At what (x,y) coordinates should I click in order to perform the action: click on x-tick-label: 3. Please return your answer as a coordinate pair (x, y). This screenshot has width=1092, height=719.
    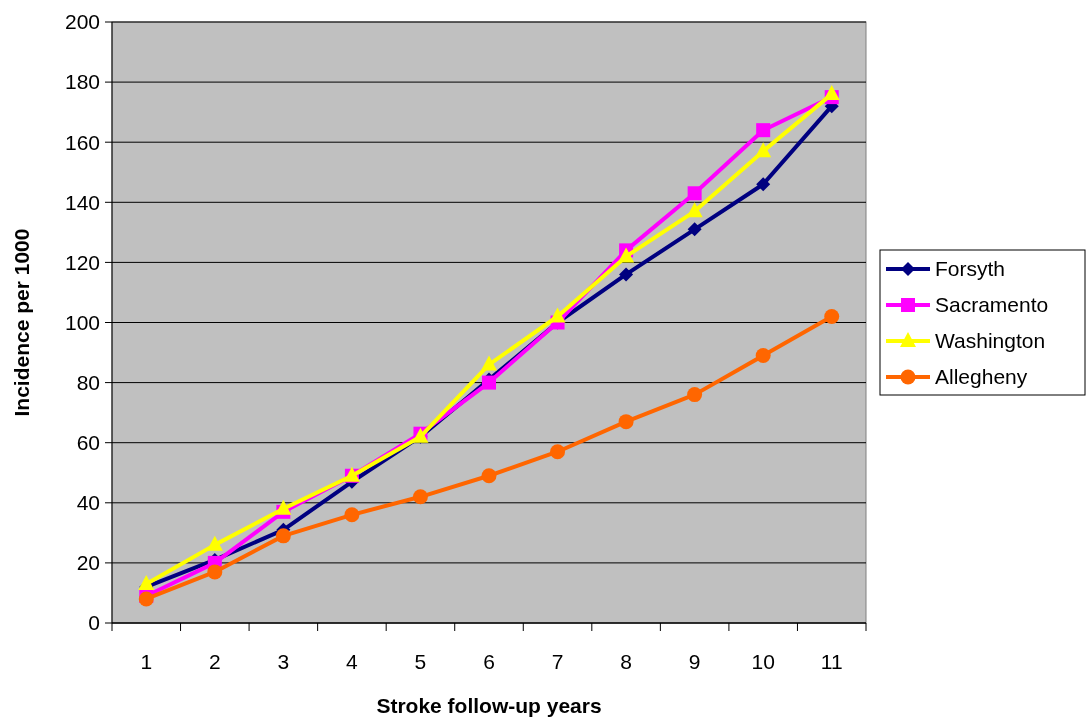
    Looking at the image, I should click on (283, 661).